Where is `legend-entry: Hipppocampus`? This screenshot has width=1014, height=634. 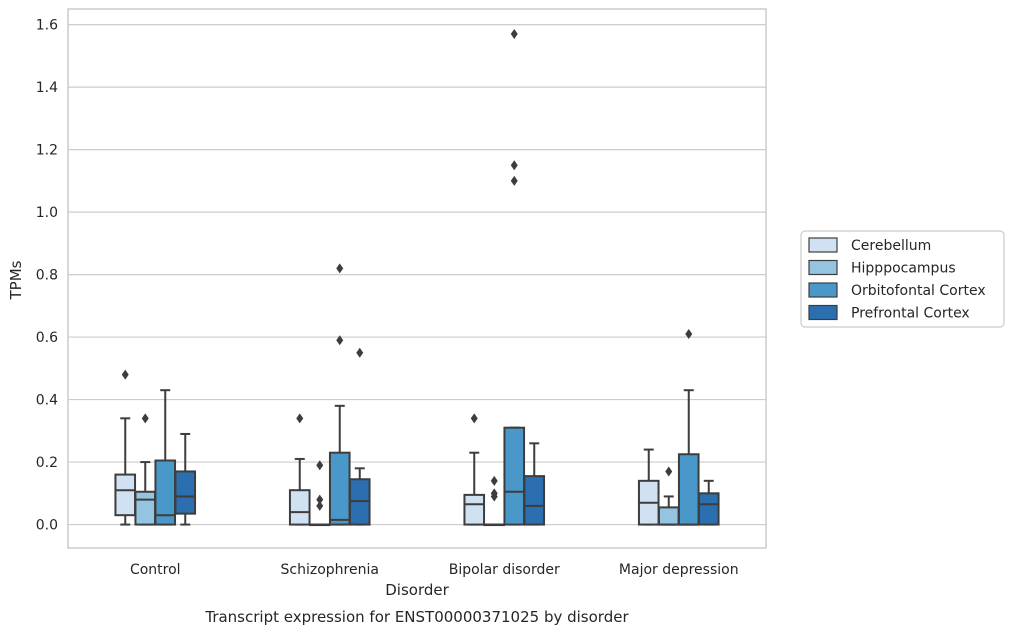 legend-entry: Hipppocampus is located at coordinates (903, 269).